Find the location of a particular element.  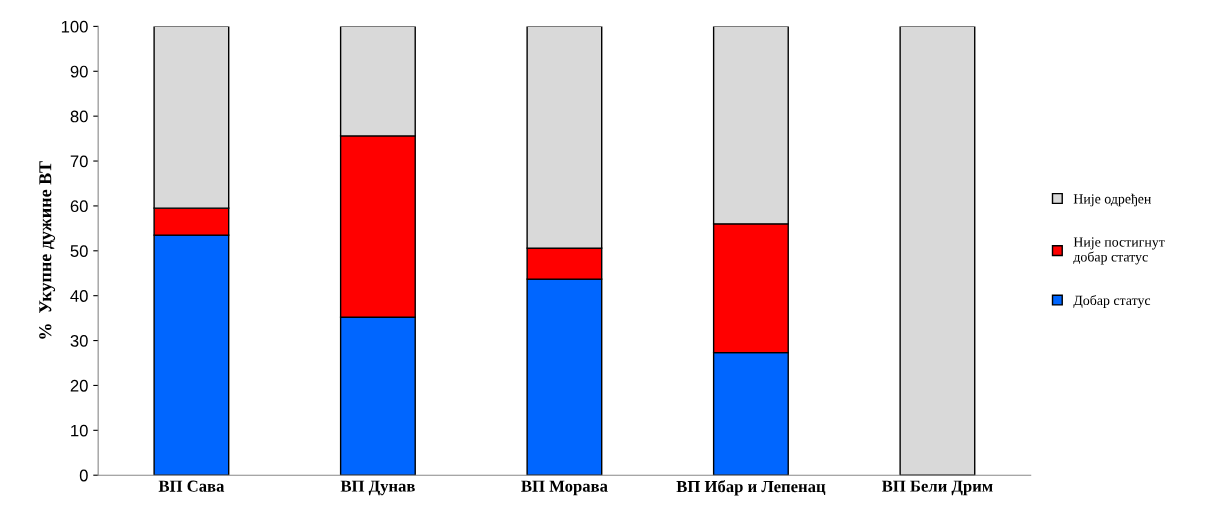

y-tick-label: 10 is located at coordinates (79, 430).